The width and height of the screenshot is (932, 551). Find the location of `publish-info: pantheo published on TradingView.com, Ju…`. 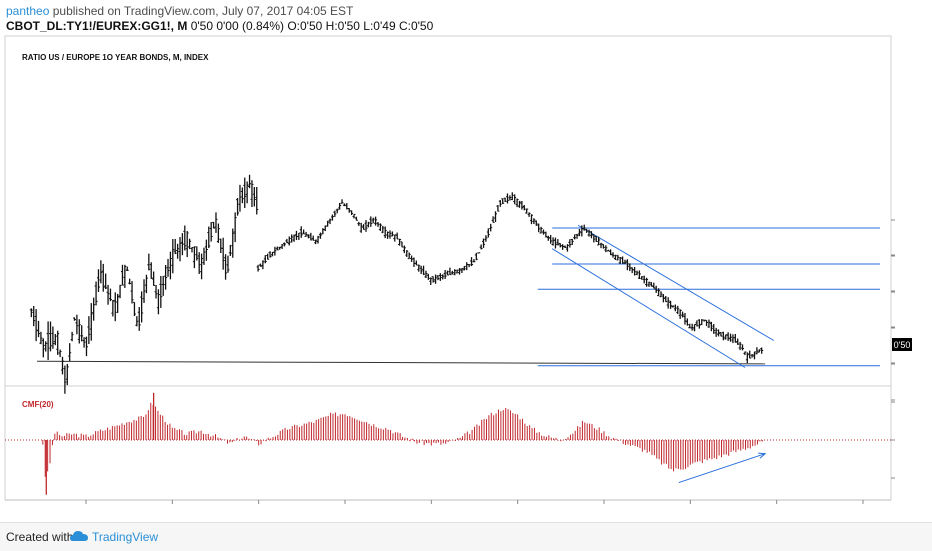

publish-info: pantheo published on TradingView.com, Ju… is located at coordinates (179, 11).